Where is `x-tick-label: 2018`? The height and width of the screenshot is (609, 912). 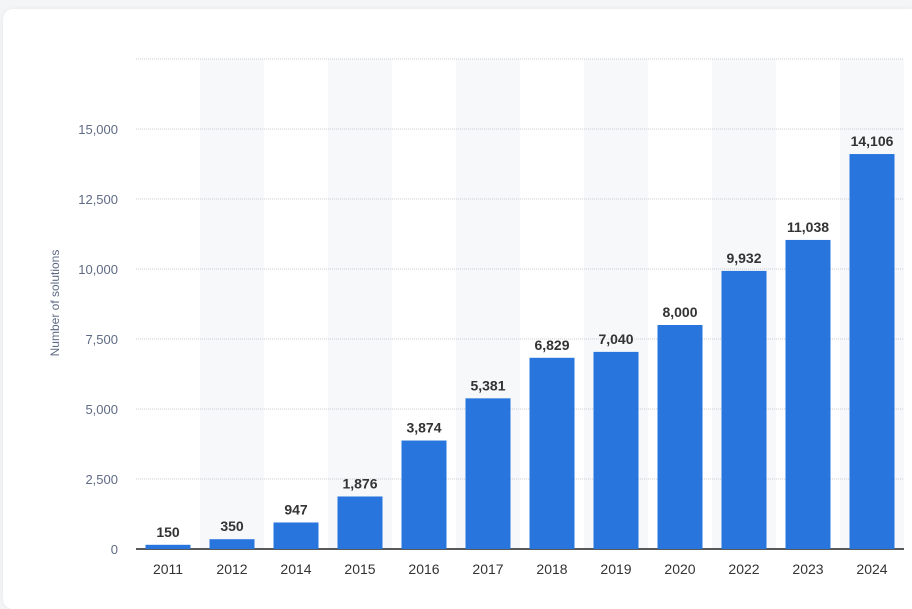 x-tick-label: 2018 is located at coordinates (551, 569).